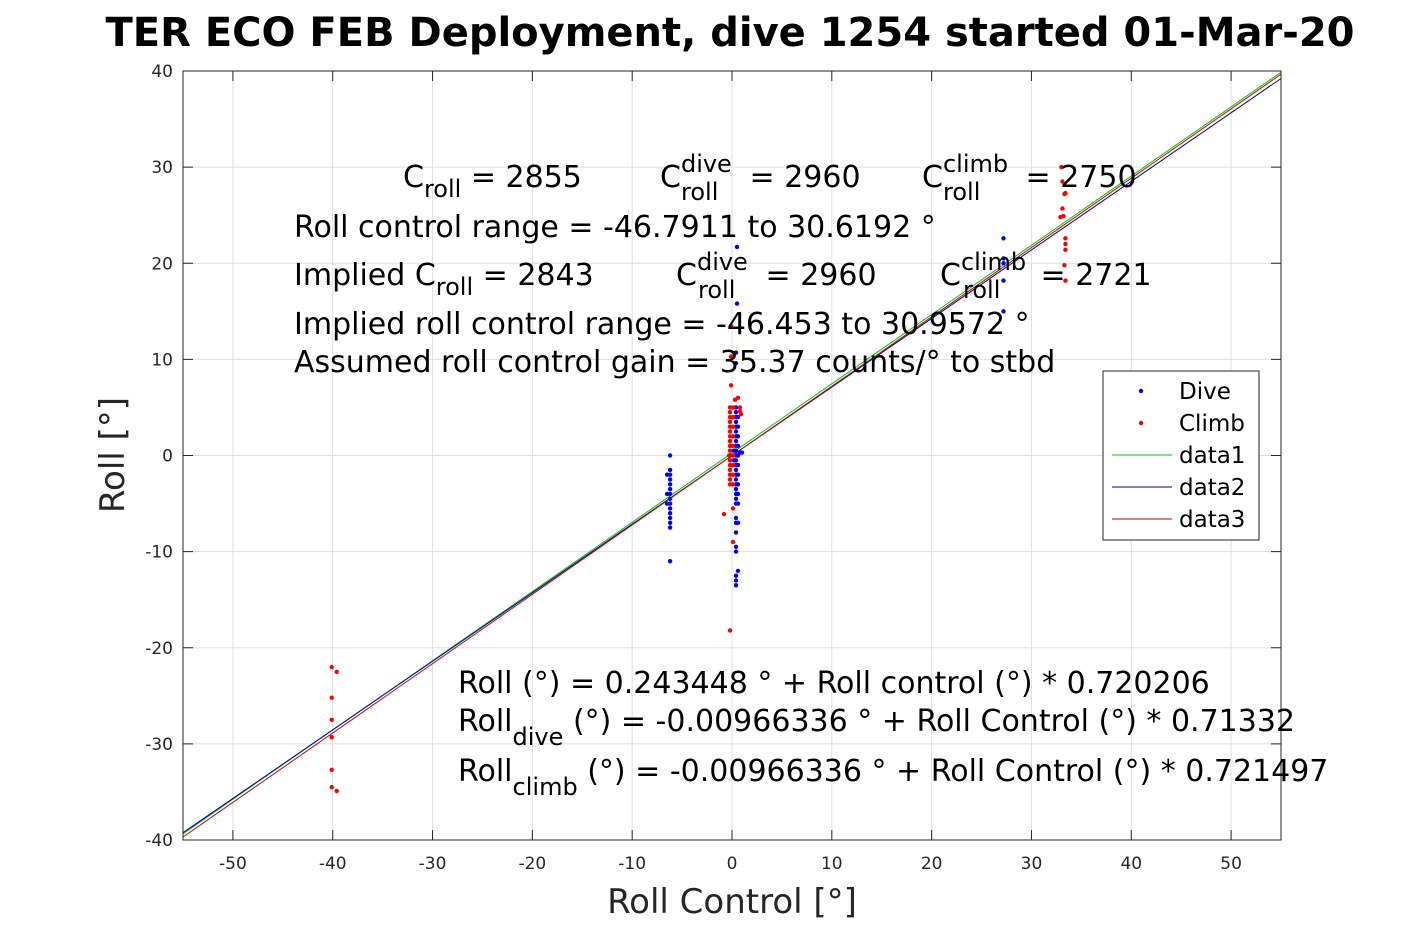  What do you see at coordinates (632, 864) in the screenshot?
I see `x-tick-label: -10` at bounding box center [632, 864].